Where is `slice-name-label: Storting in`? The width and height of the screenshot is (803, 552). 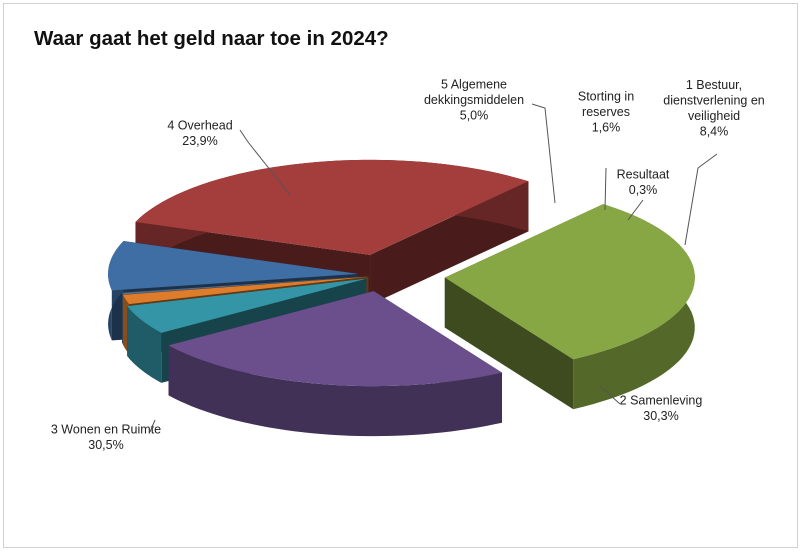 slice-name-label: Storting in is located at coordinates (606, 97).